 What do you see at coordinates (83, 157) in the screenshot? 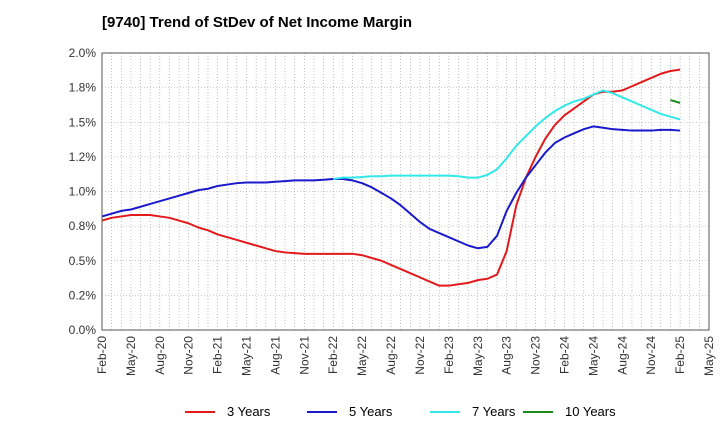
I see `y-tick-label: 1.2%` at bounding box center [83, 157].